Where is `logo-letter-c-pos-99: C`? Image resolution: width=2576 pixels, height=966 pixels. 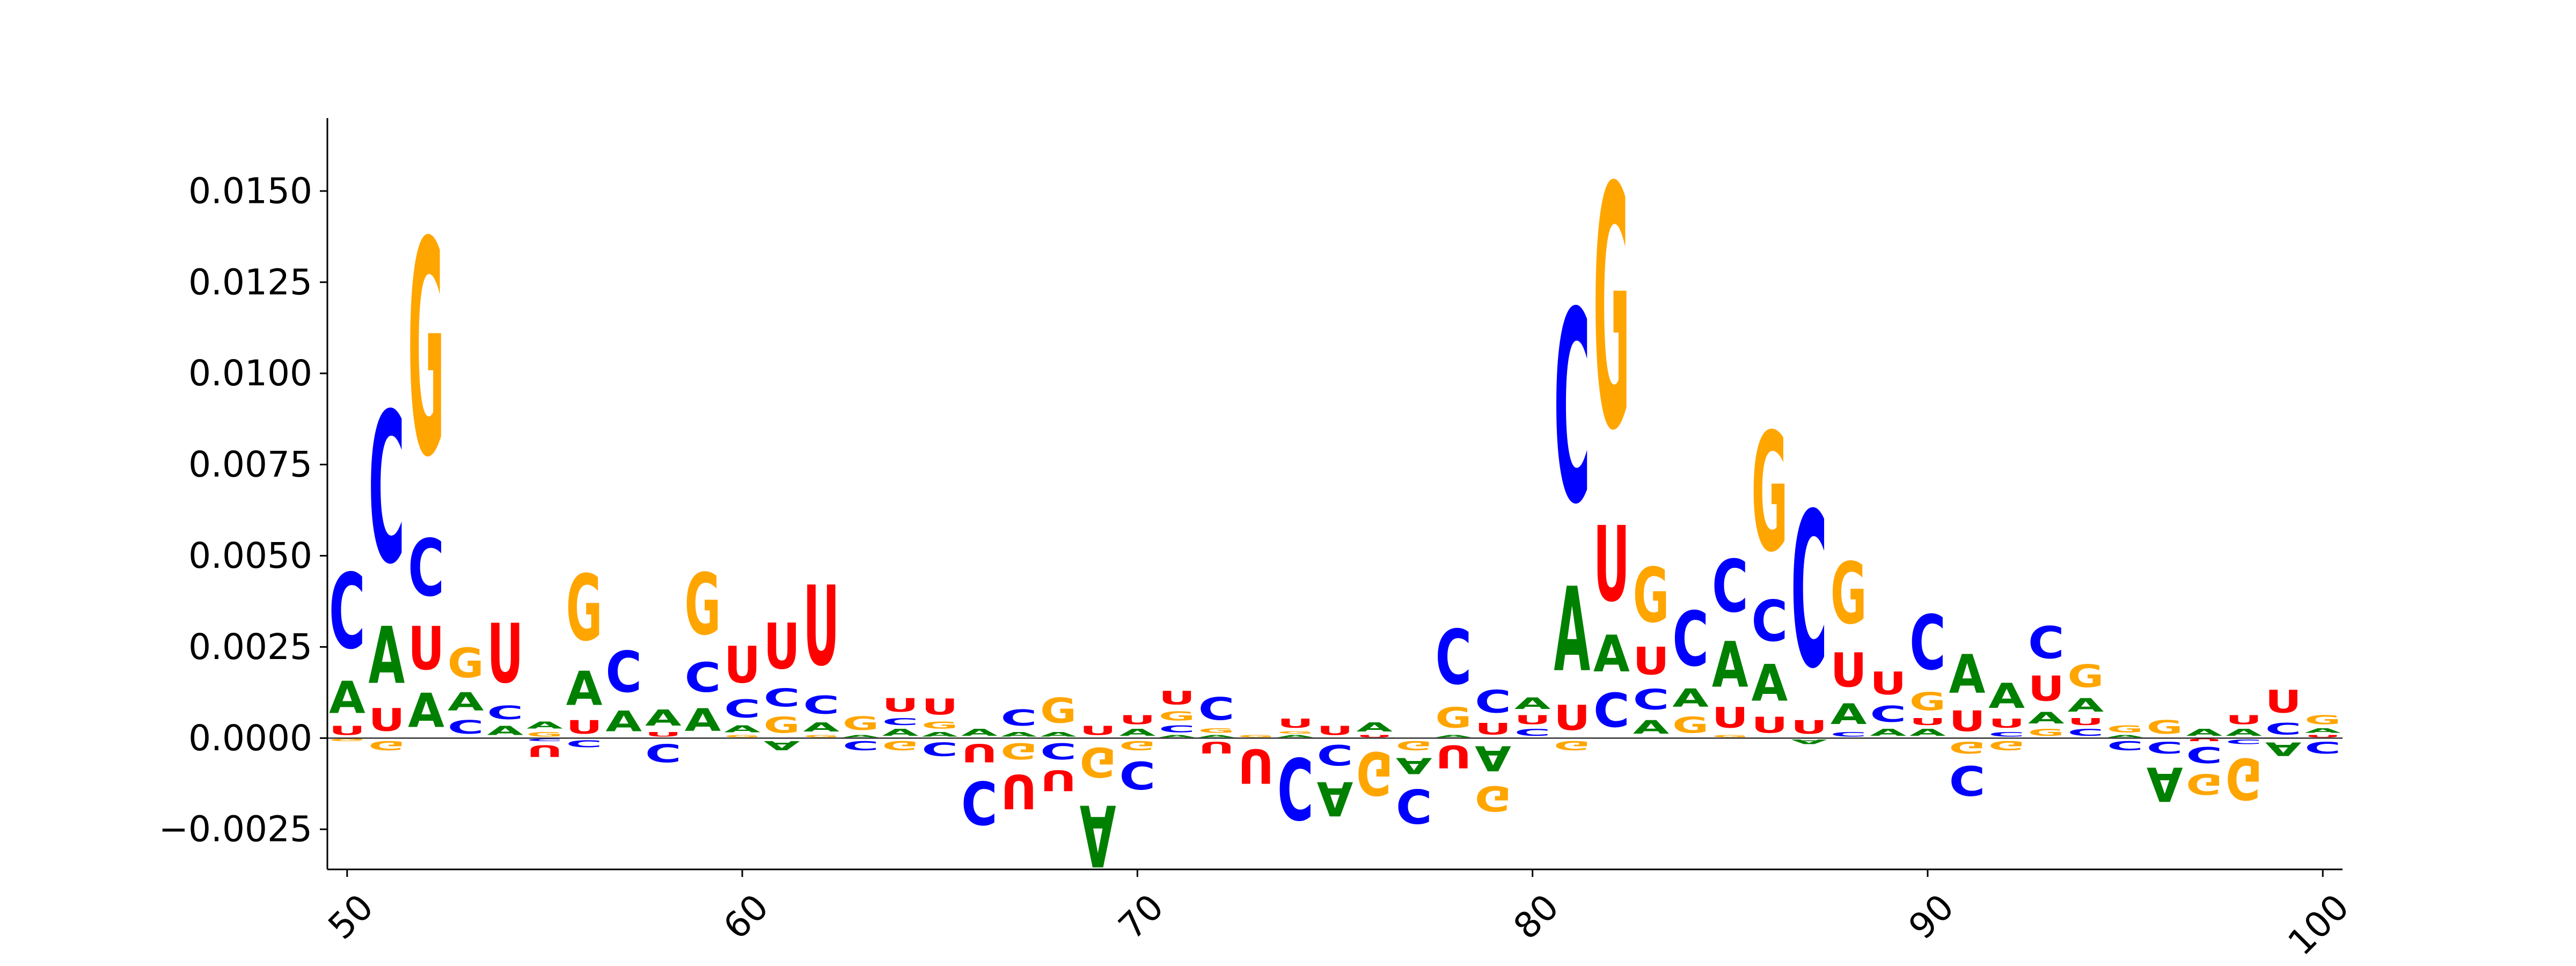 logo-letter-c-pos-99: C is located at coordinates (2283, 729).